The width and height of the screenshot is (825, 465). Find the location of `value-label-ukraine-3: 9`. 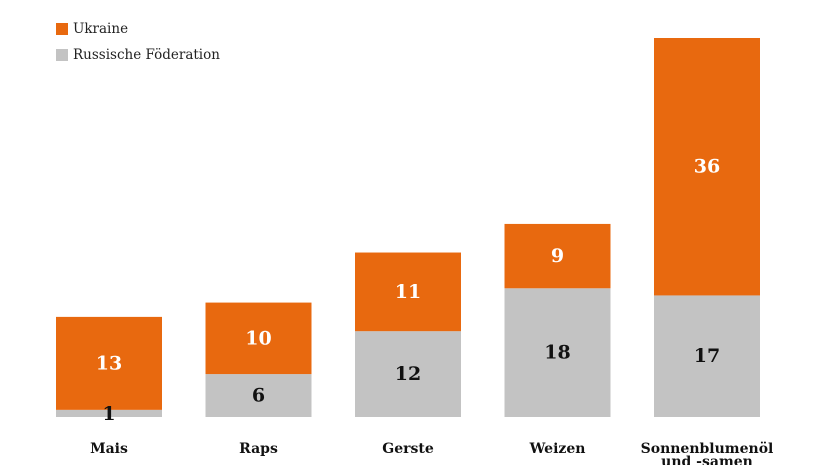

value-label-ukraine-3: 9 is located at coordinates (557, 256).